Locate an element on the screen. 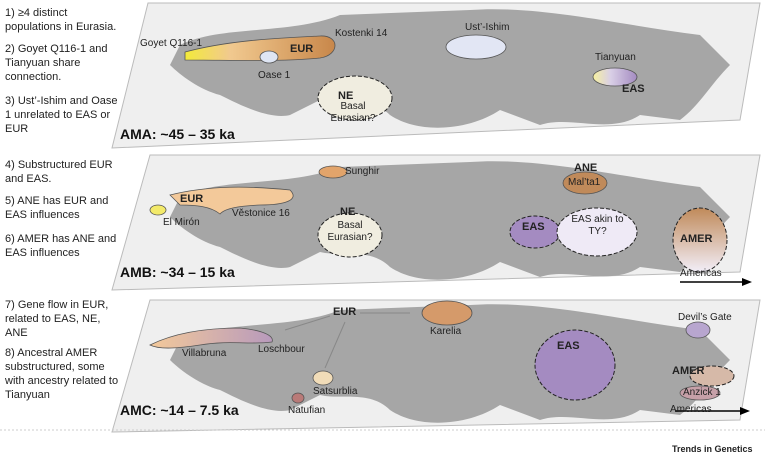 This screenshot has width=765, height=459. ane-region is located at coordinates (585, 183).